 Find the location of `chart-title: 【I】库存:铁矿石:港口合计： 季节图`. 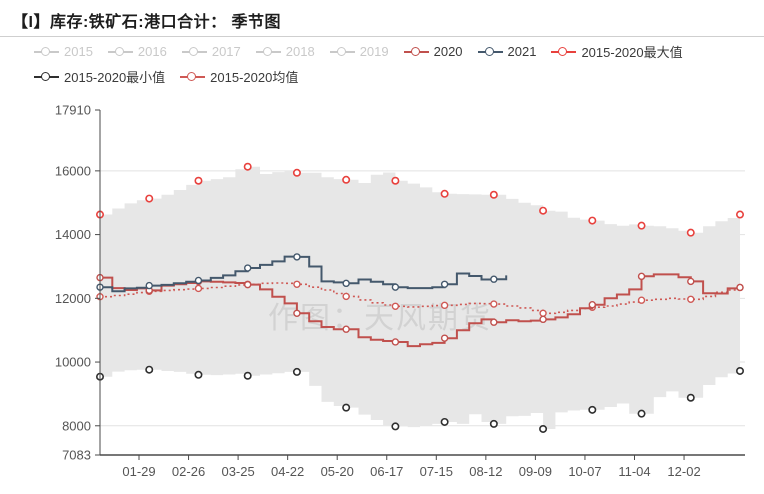

chart-title: 【I】库存:铁矿石:港口合计： 季节图 is located at coordinates (147, 22).